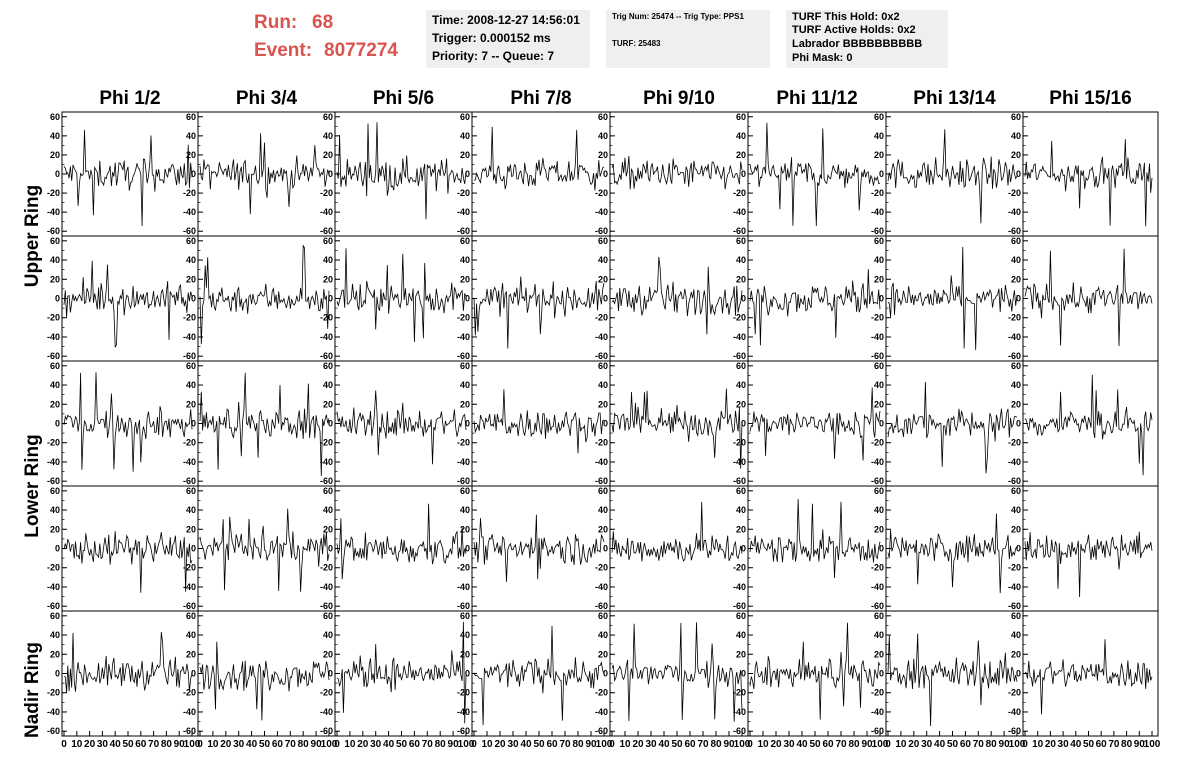 Image resolution: width=1196 pixels, height=772 pixels. What do you see at coordinates (822, 58) in the screenshot?
I see `phi-mask-line: Phi Mask: 0` at bounding box center [822, 58].